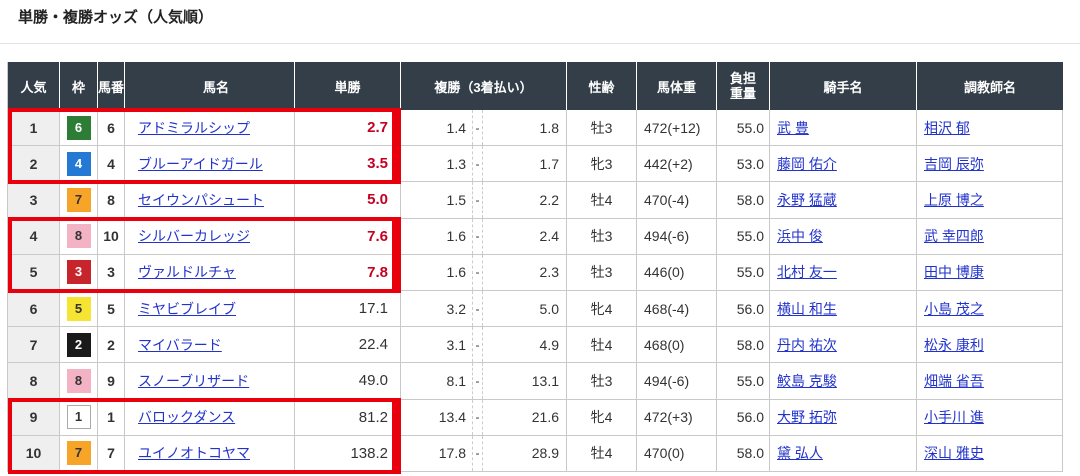  I want to click on horse-number-cell: 10, so click(111, 236).